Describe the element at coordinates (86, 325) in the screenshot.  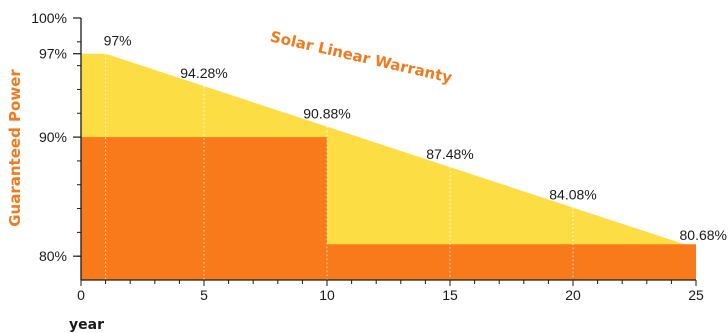
I see `x-axis-title: year` at that location.